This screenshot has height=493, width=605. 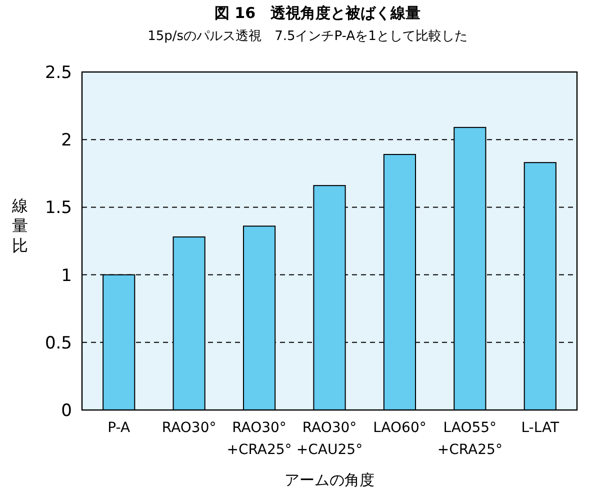 What do you see at coordinates (66, 140) in the screenshot?
I see `y-tick-label: 2` at bounding box center [66, 140].